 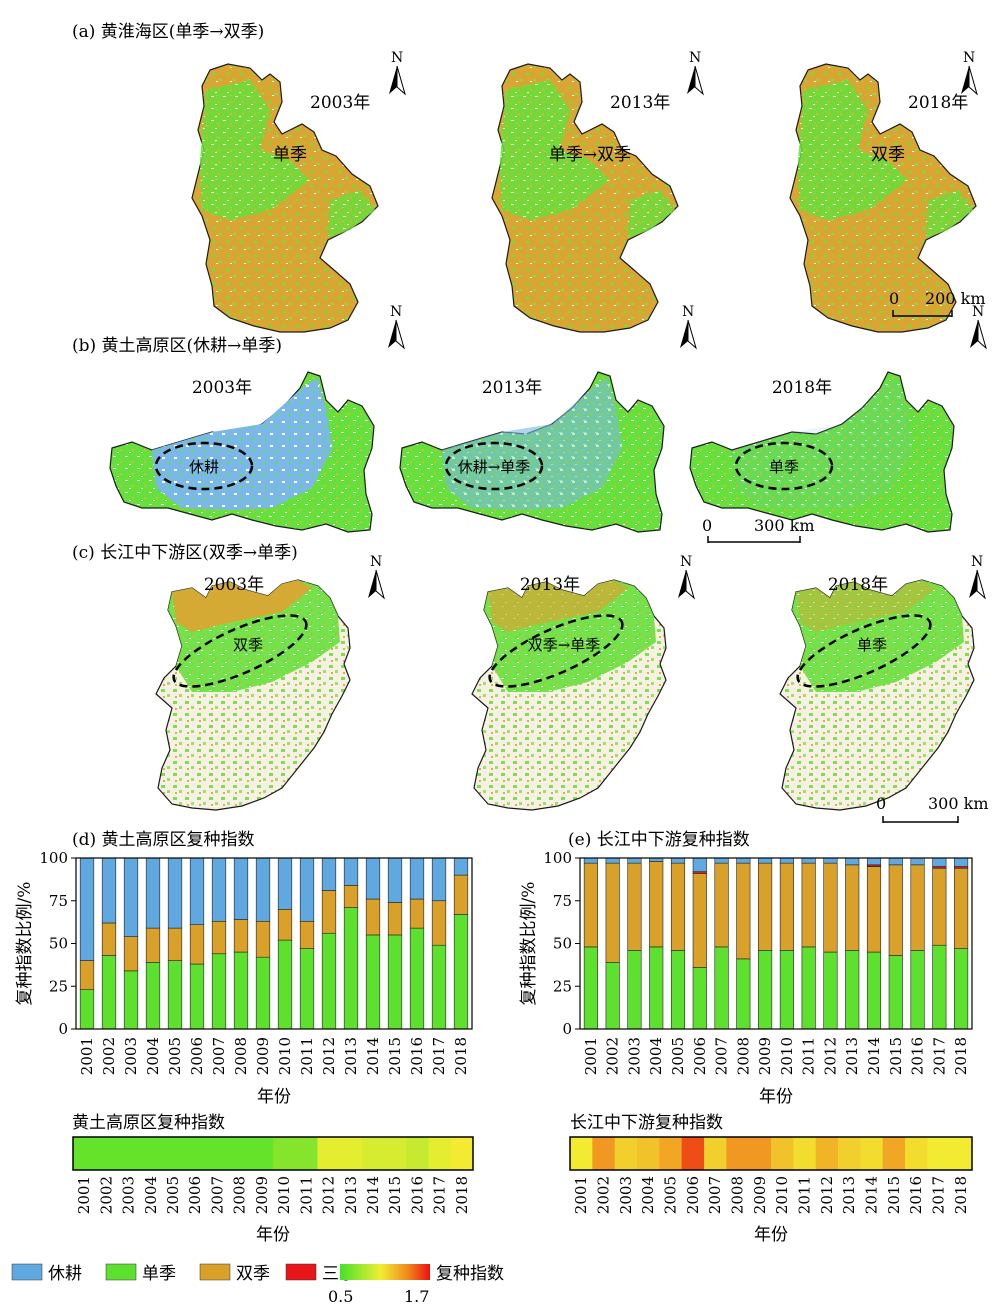 What do you see at coordinates (656, 1056) in the screenshot?
I see `x-tick-2004: 2004` at bounding box center [656, 1056].